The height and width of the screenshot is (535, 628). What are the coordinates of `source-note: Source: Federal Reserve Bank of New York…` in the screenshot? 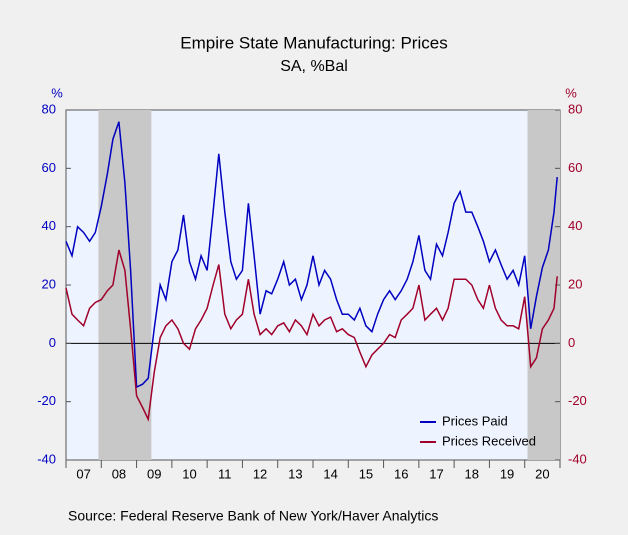 It's located at (253, 516).